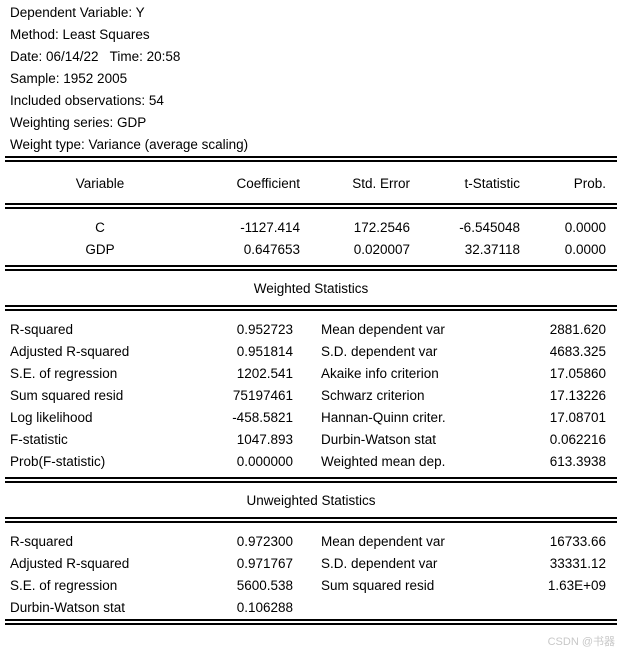 This screenshot has height=661, width=622. Describe the element at coordinates (311, 520) in the screenshot. I see `divider-below-unweighted-title` at that location.